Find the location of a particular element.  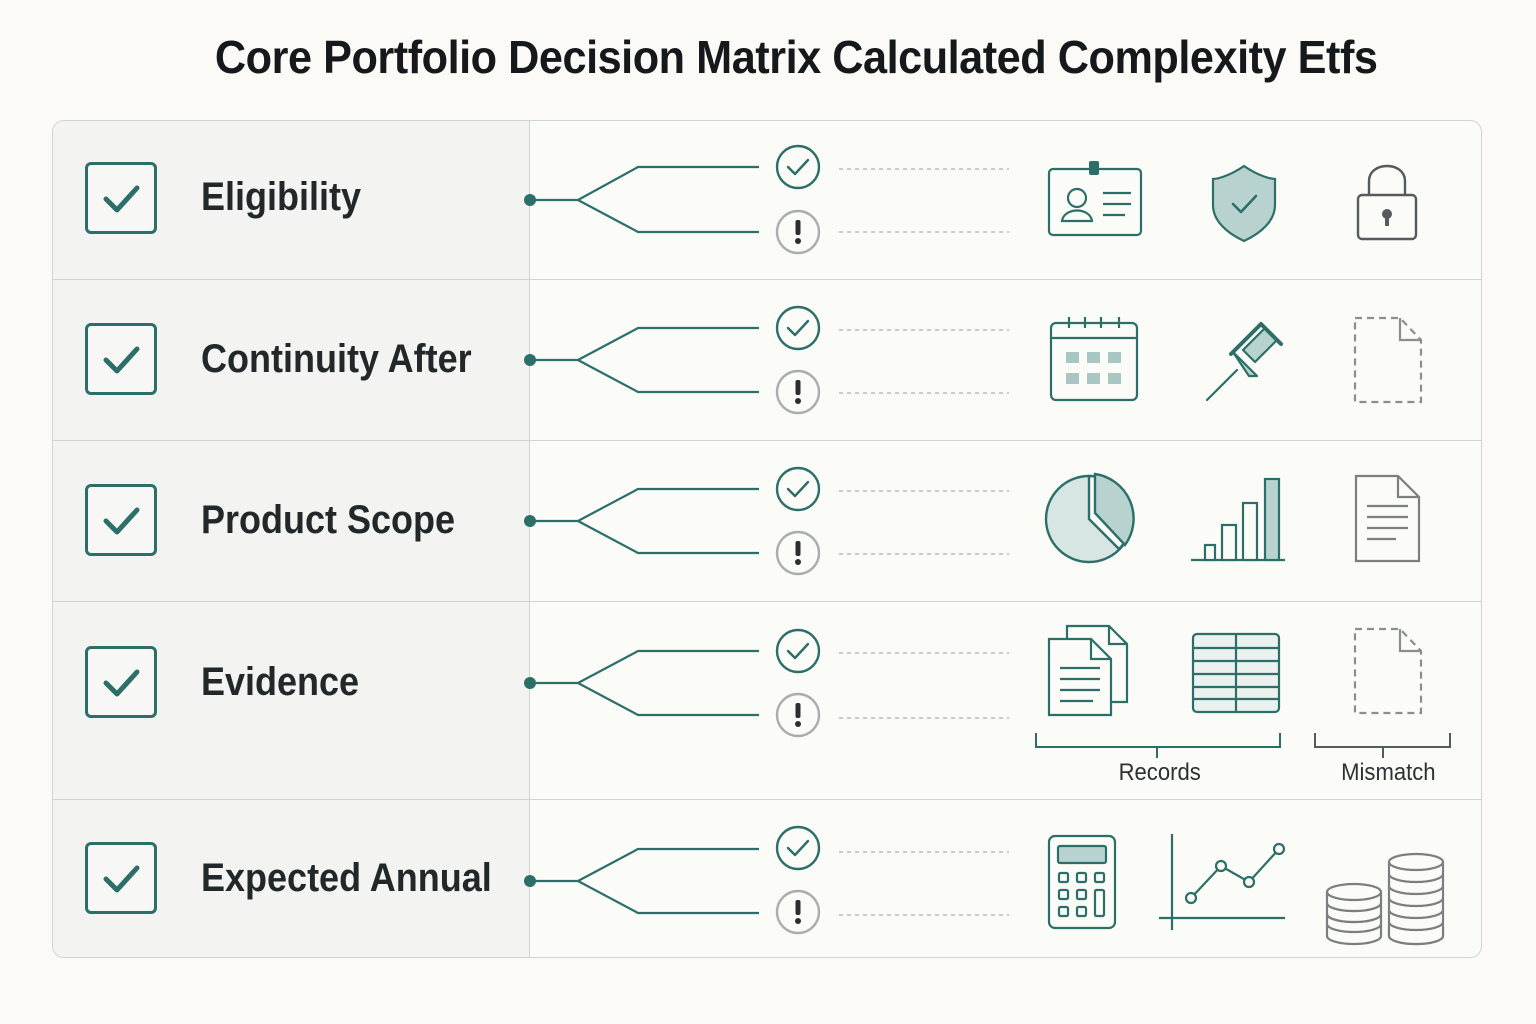

calendar-icon is located at coordinates (1094, 359).